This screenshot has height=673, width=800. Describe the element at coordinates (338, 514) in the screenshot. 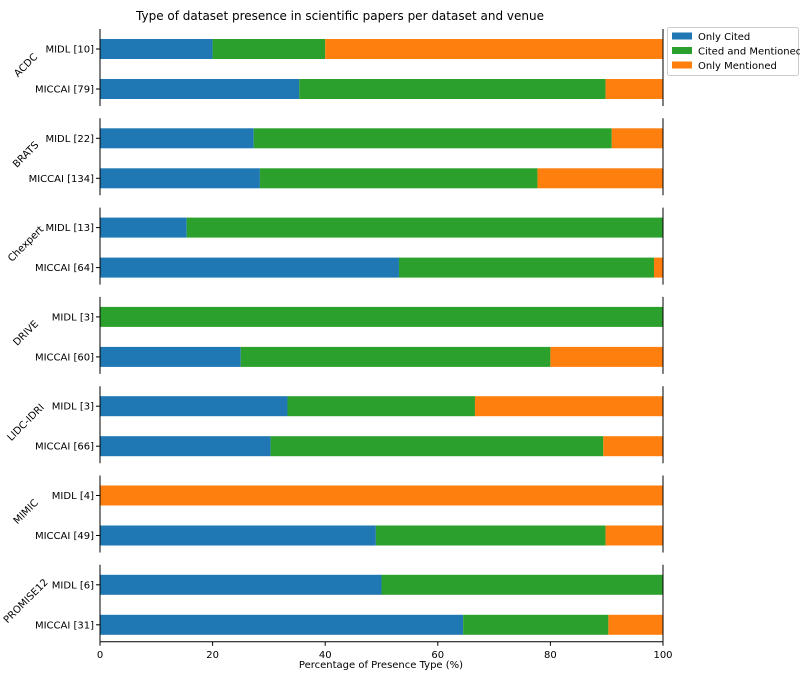

I see `panel-mimic: MIDL [4] MICCAI [49] MIMIC` at that location.